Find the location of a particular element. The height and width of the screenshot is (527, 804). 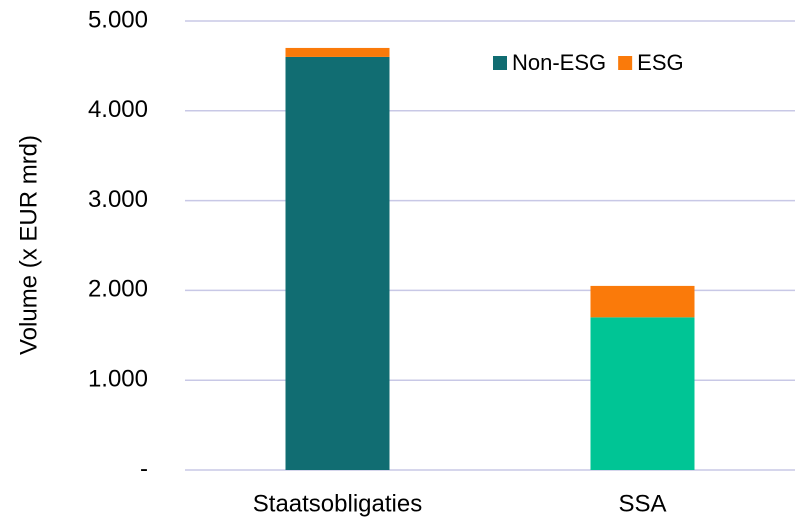

y-tick-label: 1.000 is located at coordinates (118, 379).